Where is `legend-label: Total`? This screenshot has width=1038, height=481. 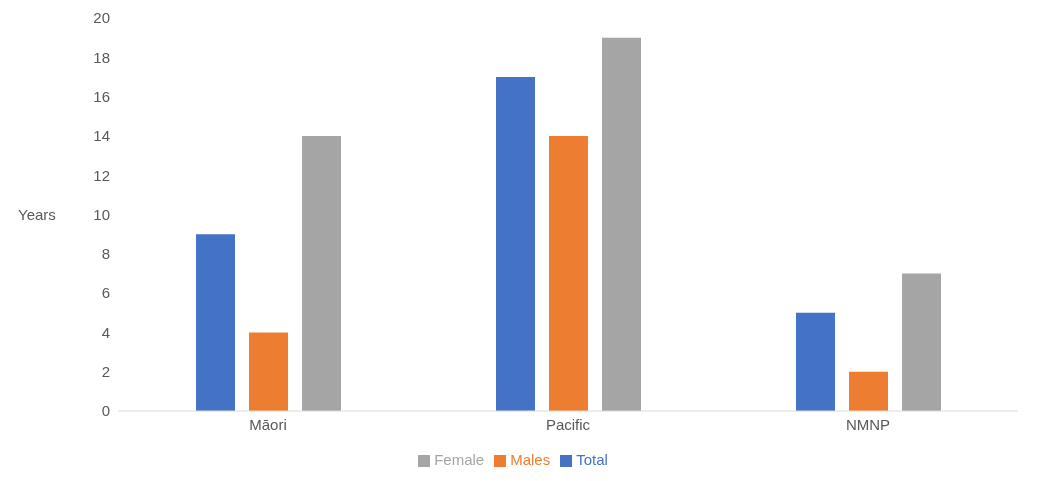
legend-label: Total is located at coordinates (592, 459).